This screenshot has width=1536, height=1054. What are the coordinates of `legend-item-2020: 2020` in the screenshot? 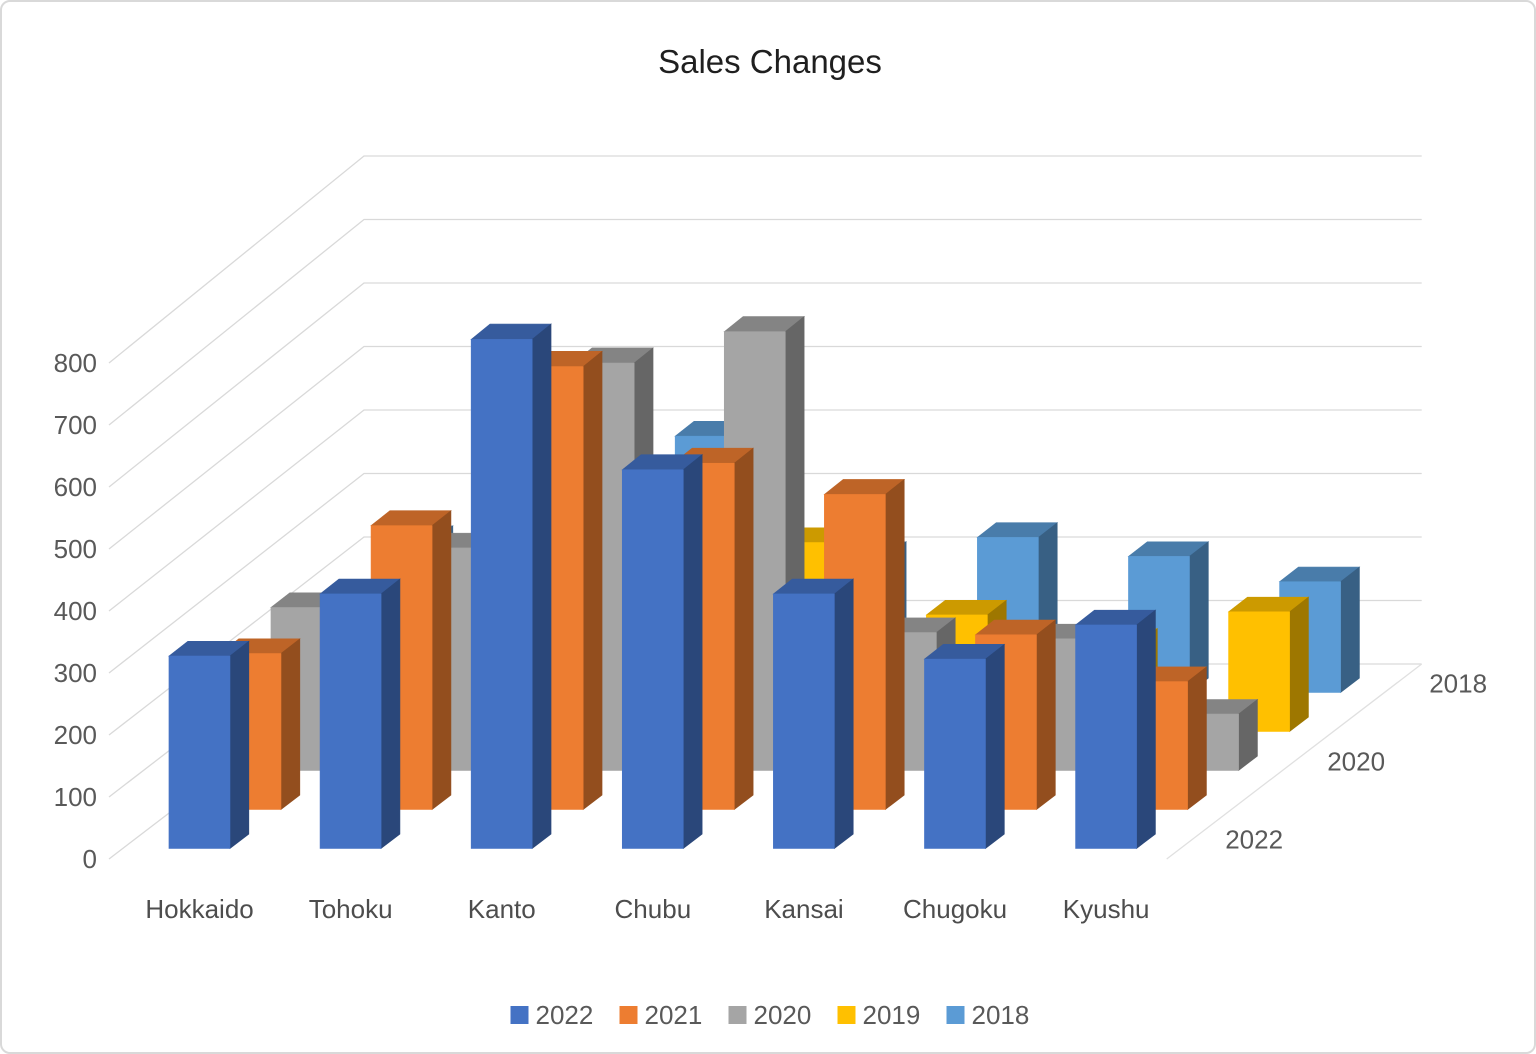 It's located at (770, 1015).